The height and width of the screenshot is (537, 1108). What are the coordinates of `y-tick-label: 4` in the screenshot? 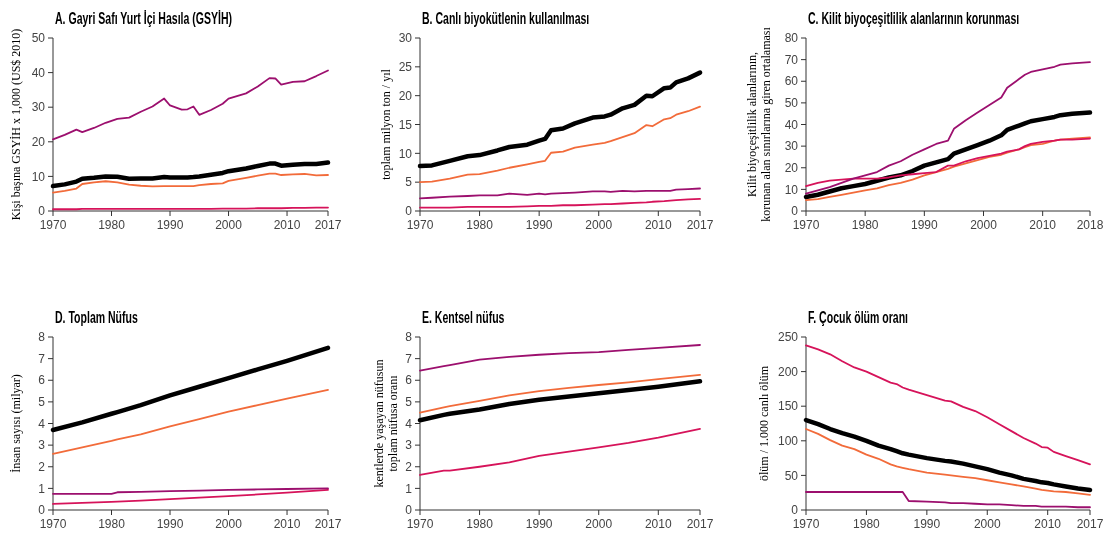 It's located at (42, 423).